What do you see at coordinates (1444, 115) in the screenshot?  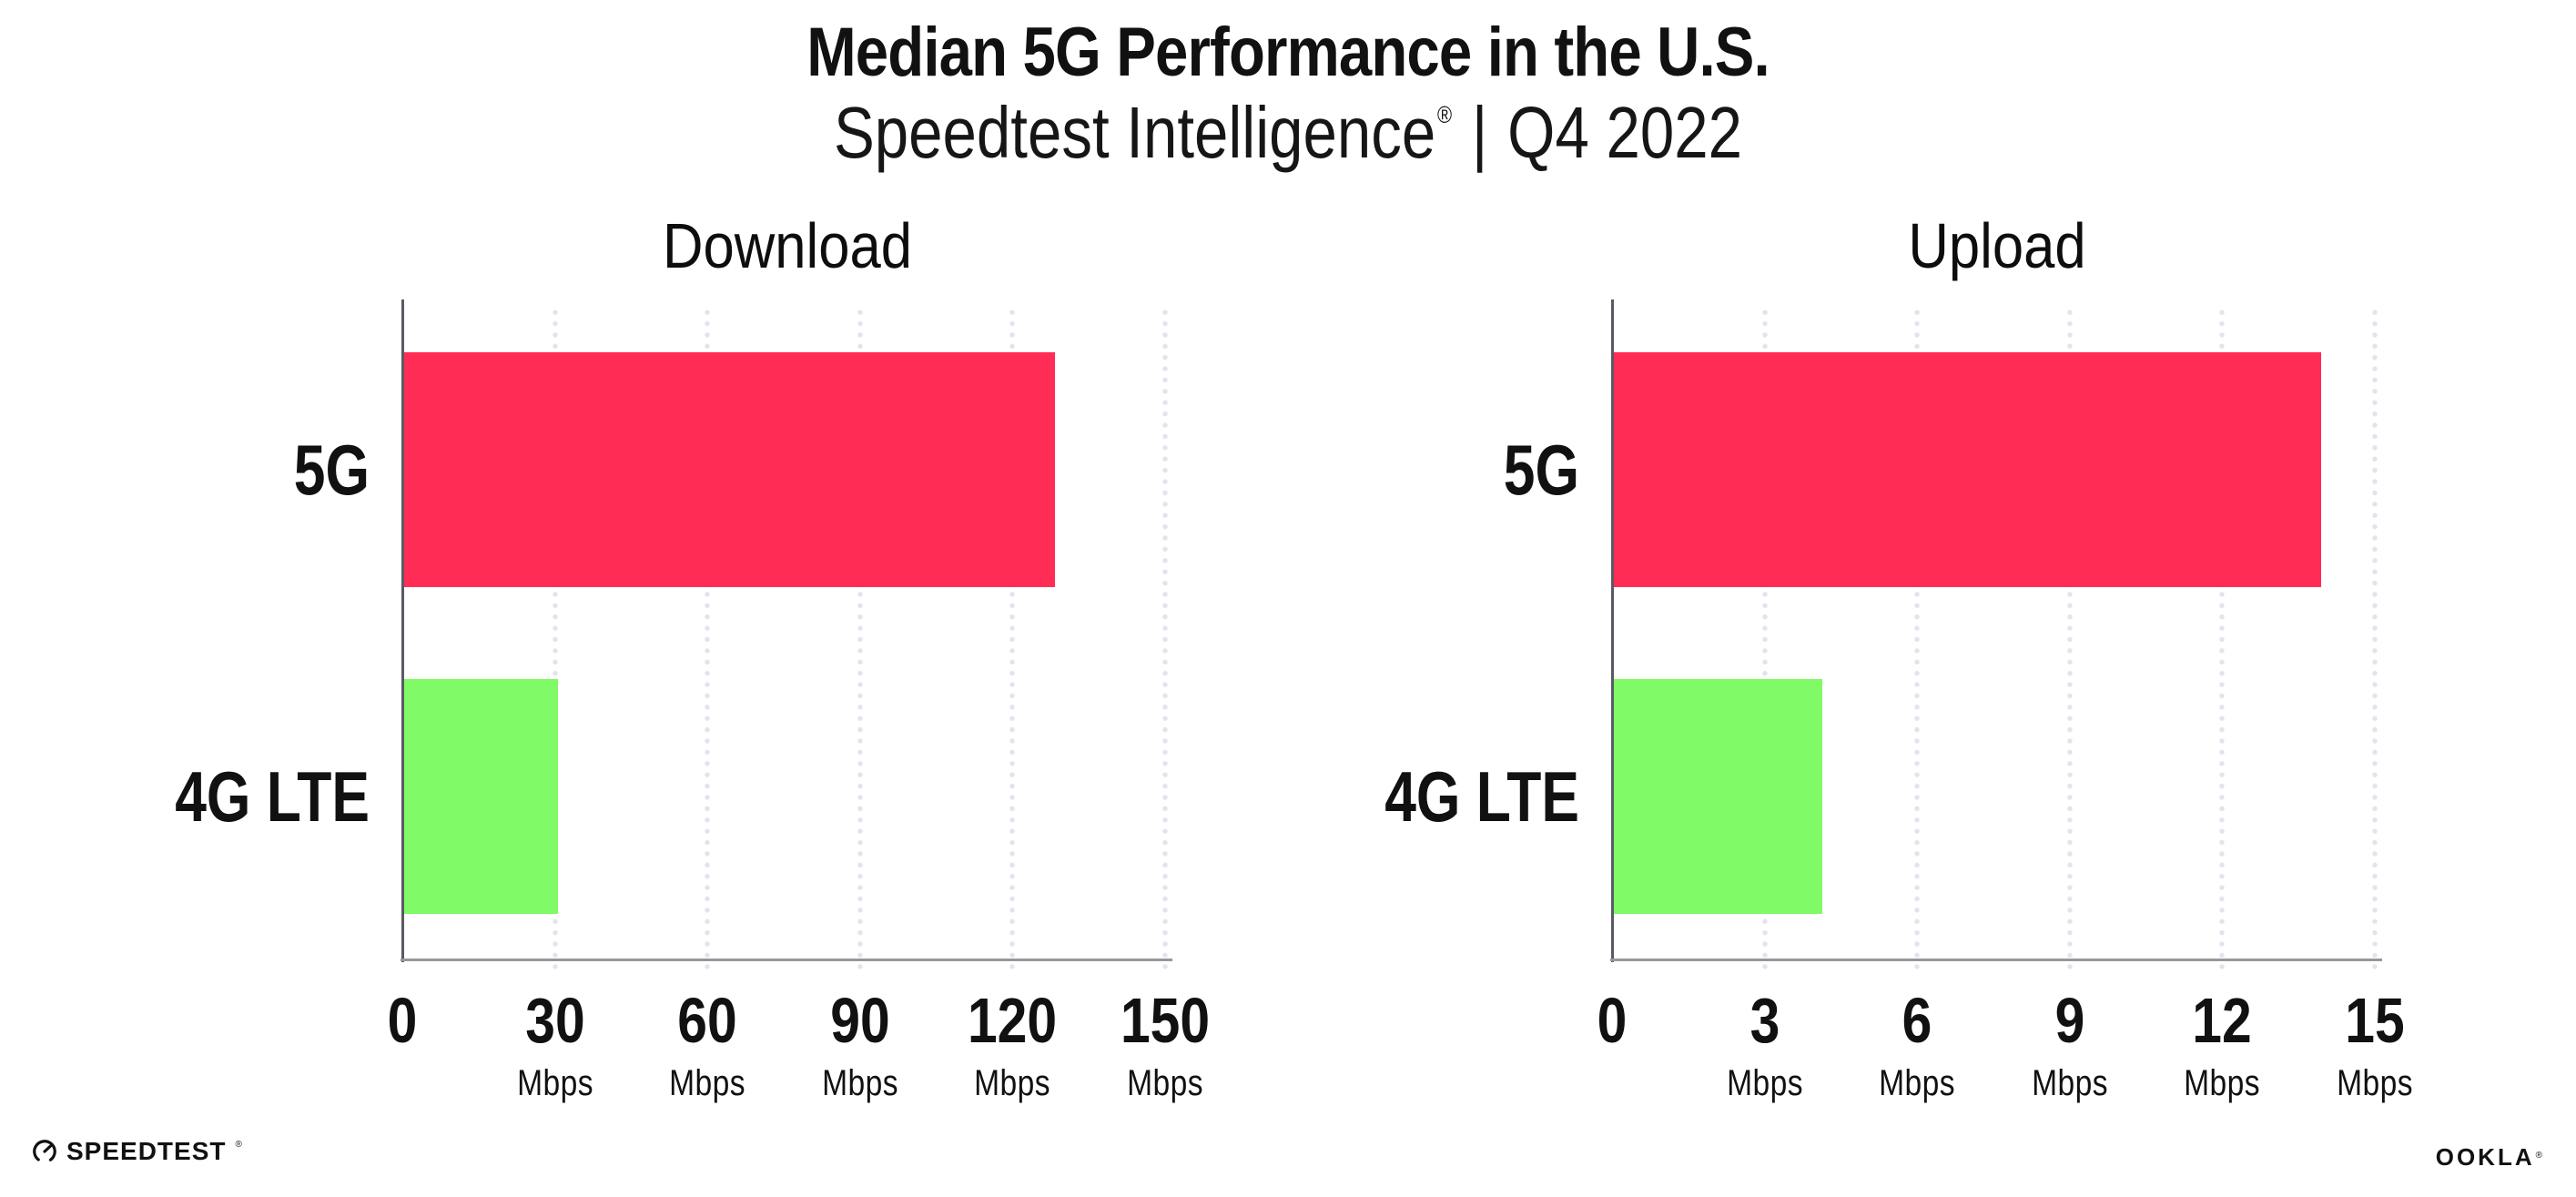 I see `registered-mark-icon: ®` at bounding box center [1444, 115].